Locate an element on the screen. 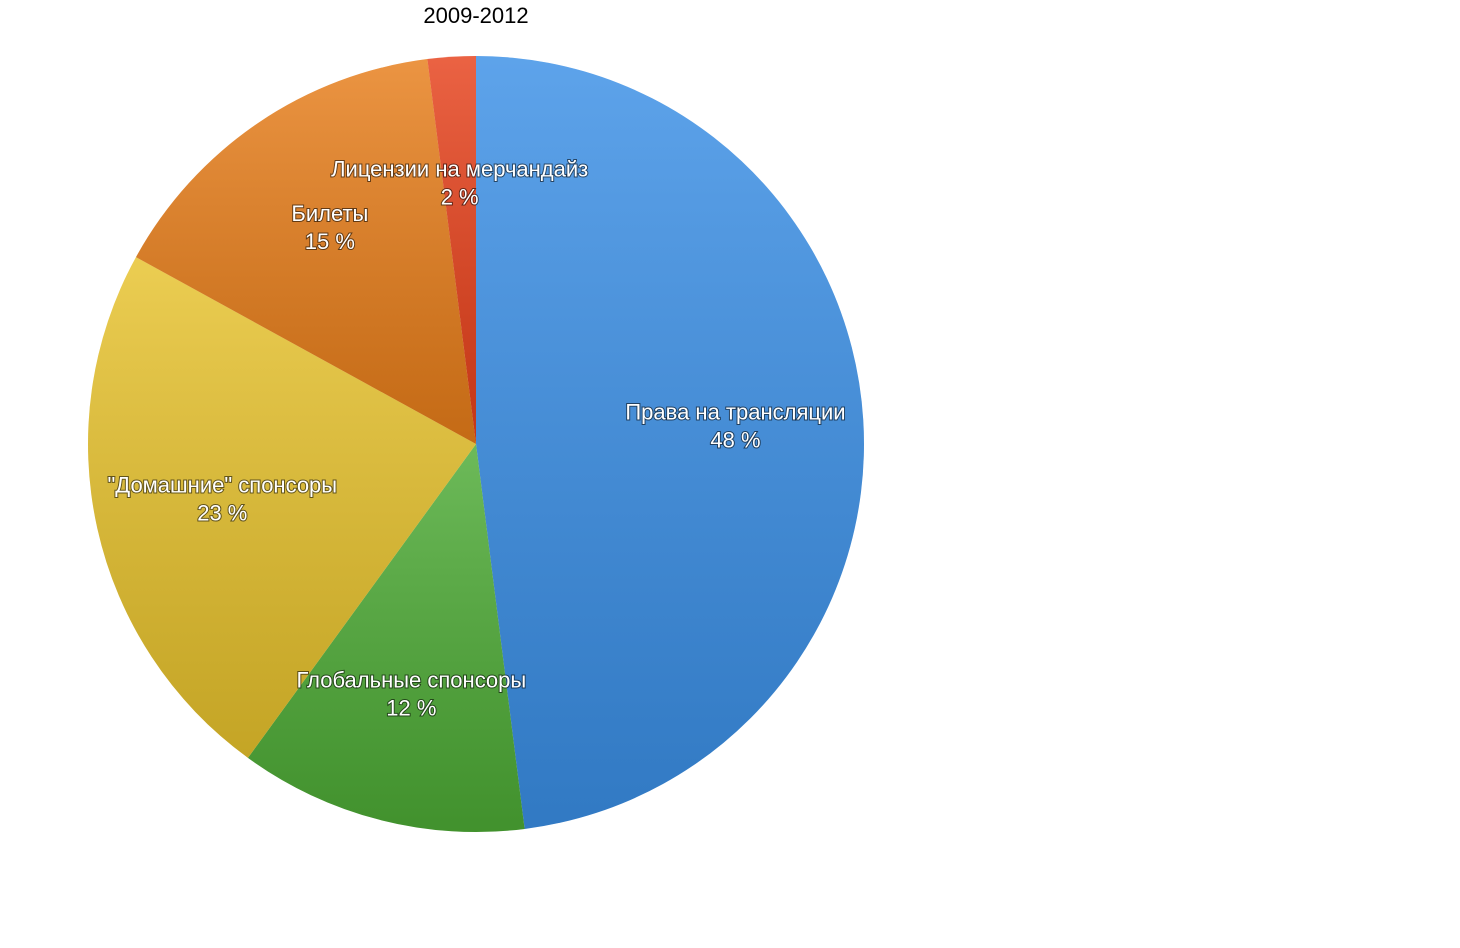 This screenshot has height=948, width=1460. slice-label: Лицензии на мерчандайз is located at coordinates (459, 168).